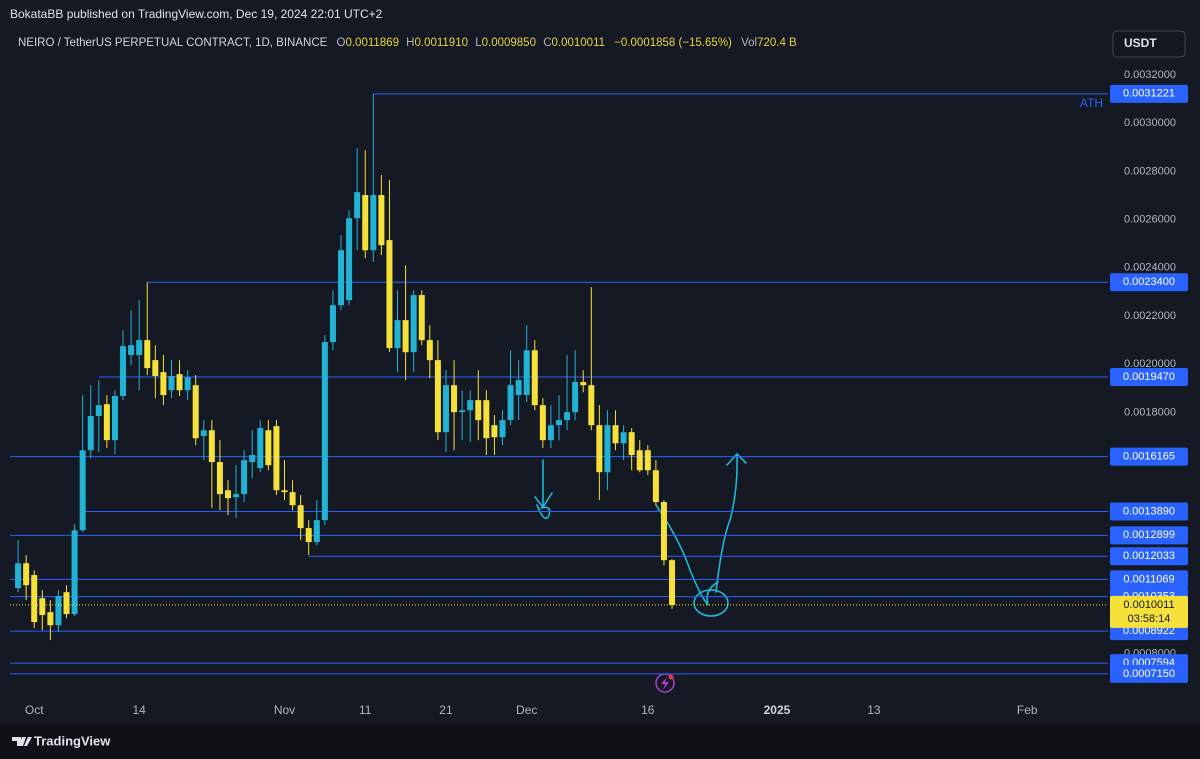 This screenshot has width=1200, height=759. Describe the element at coordinates (1148, 605) in the screenshot. I see `last-price-label: 0.0010011` at that location.